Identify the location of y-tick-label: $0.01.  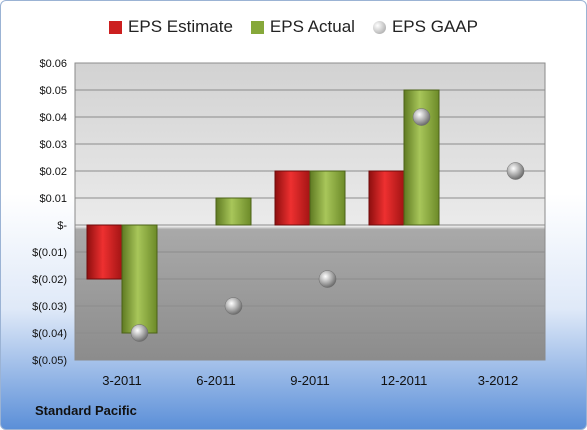
(53, 199).